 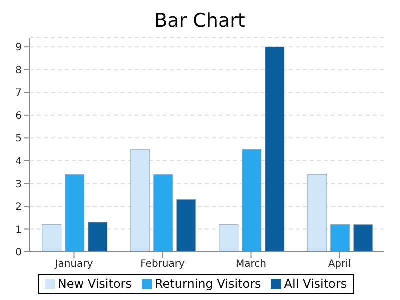 What do you see at coordinates (19, 230) in the screenshot?
I see `y-tick-label: 1` at bounding box center [19, 230].